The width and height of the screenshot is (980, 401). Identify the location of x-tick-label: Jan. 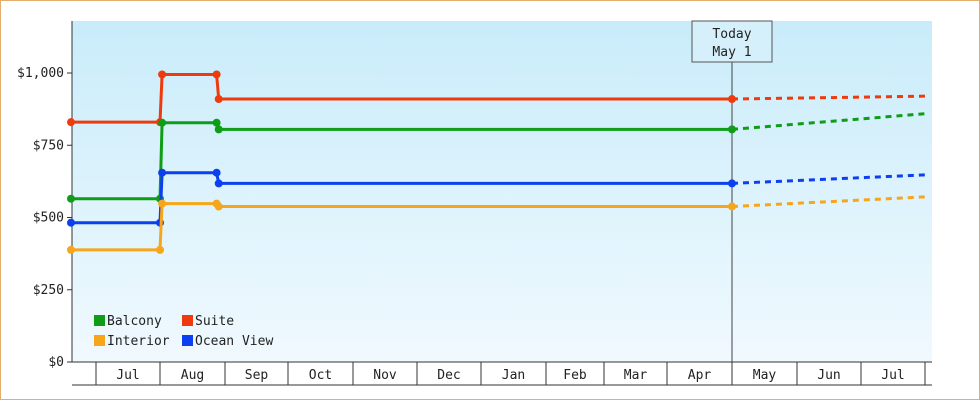
(513, 375).